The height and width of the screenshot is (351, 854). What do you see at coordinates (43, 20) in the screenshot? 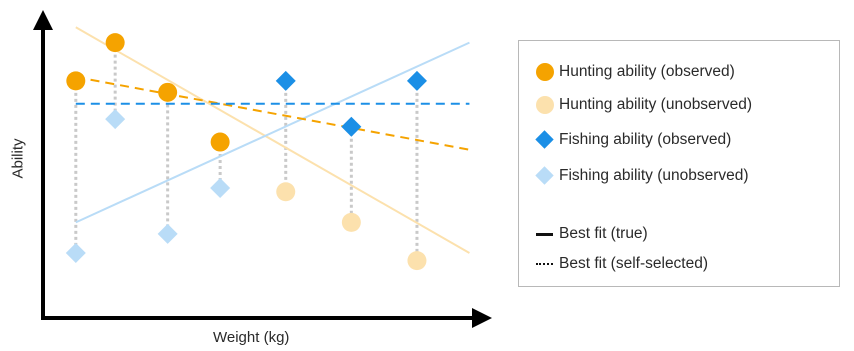
I see `y-axis-arrowhead` at bounding box center [43, 20].